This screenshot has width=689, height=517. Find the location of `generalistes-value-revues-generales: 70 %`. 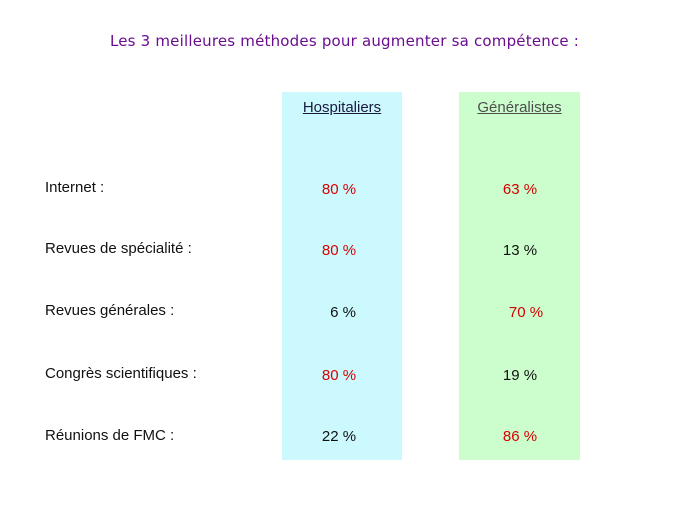

generalistes-value-revues-generales: 70 % is located at coordinates (526, 312).